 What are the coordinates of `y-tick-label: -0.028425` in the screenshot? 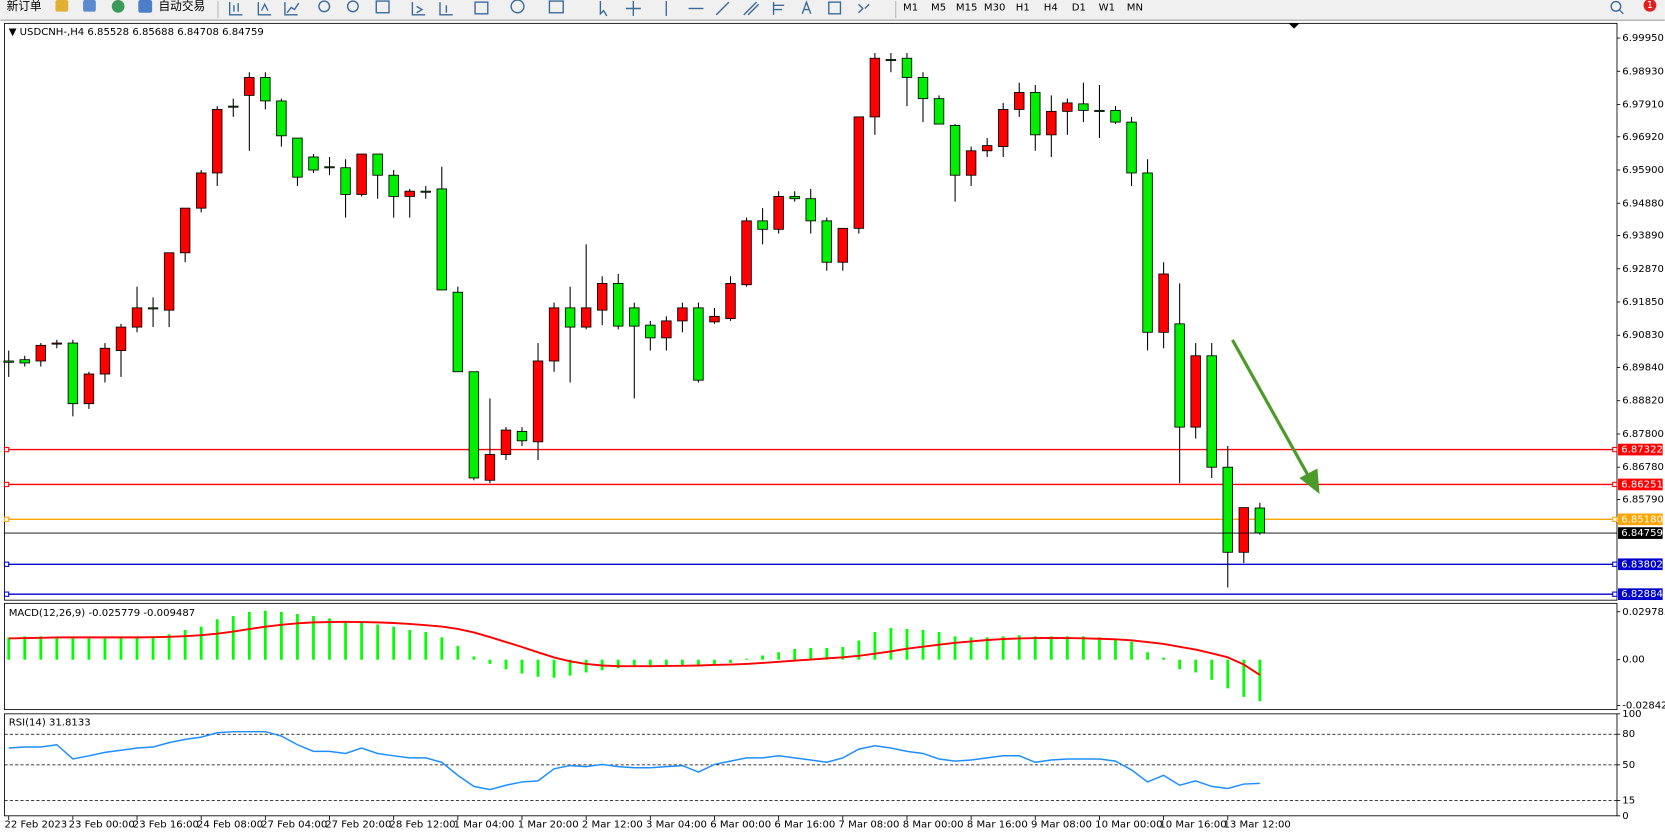 It's located at (1643, 705).